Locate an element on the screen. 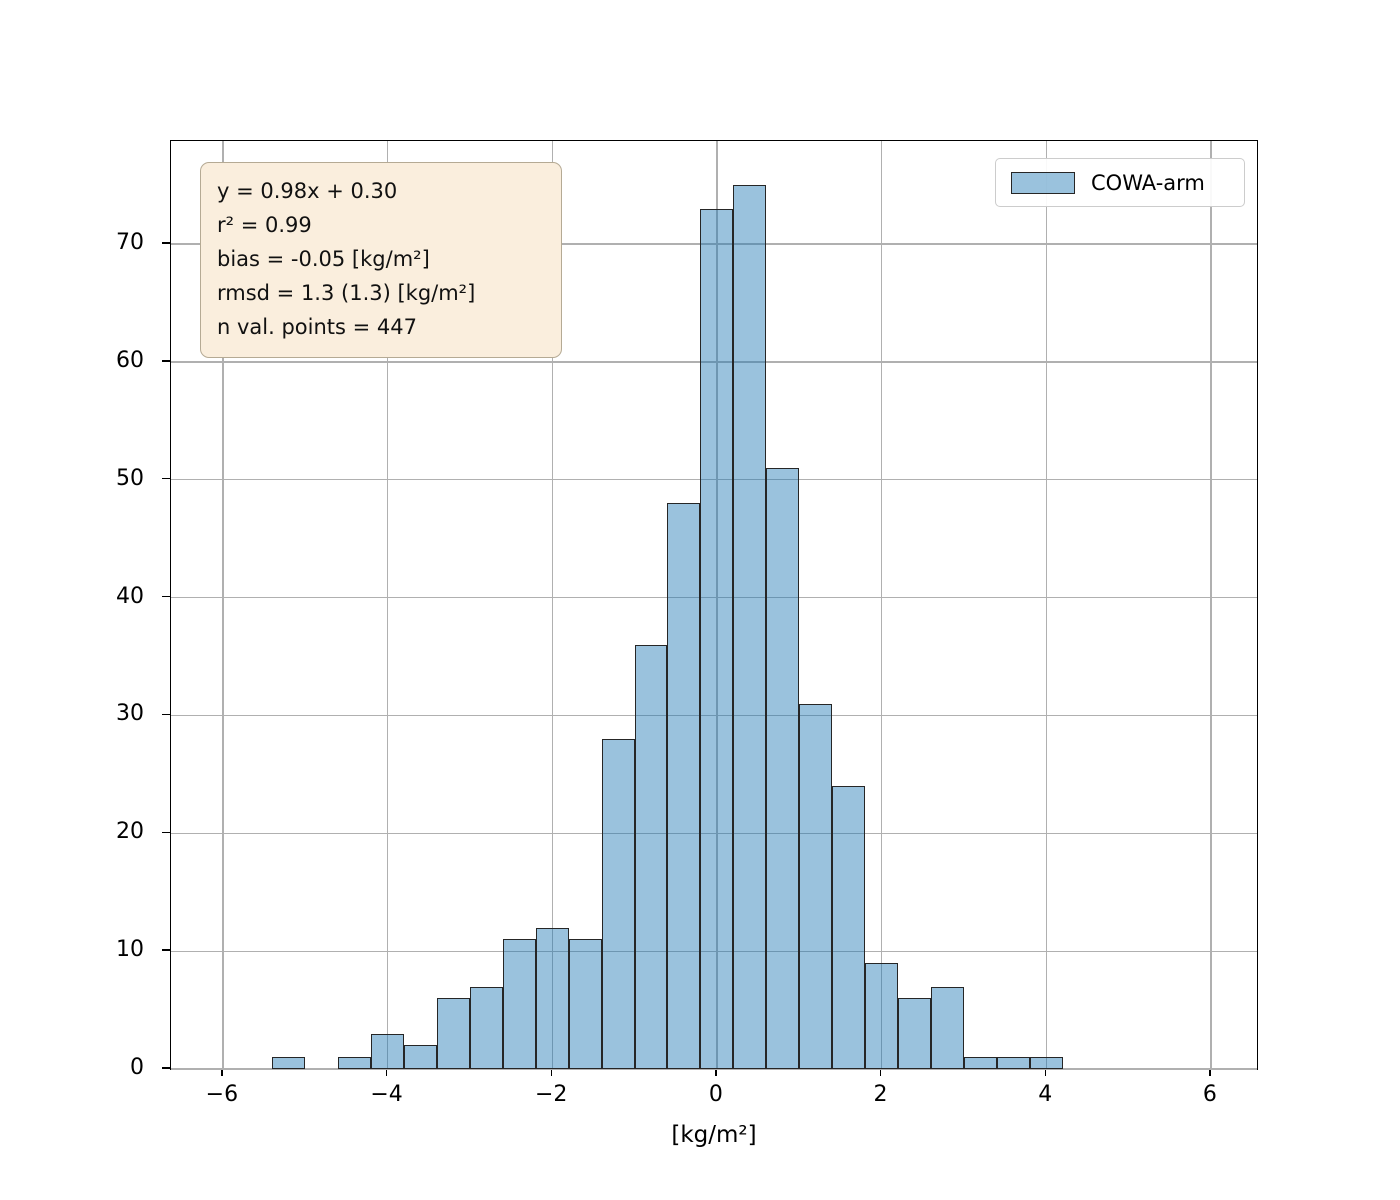 The image size is (1400, 1200). stats-line-npoints: n val. points = 447 is located at coordinates (317, 327).